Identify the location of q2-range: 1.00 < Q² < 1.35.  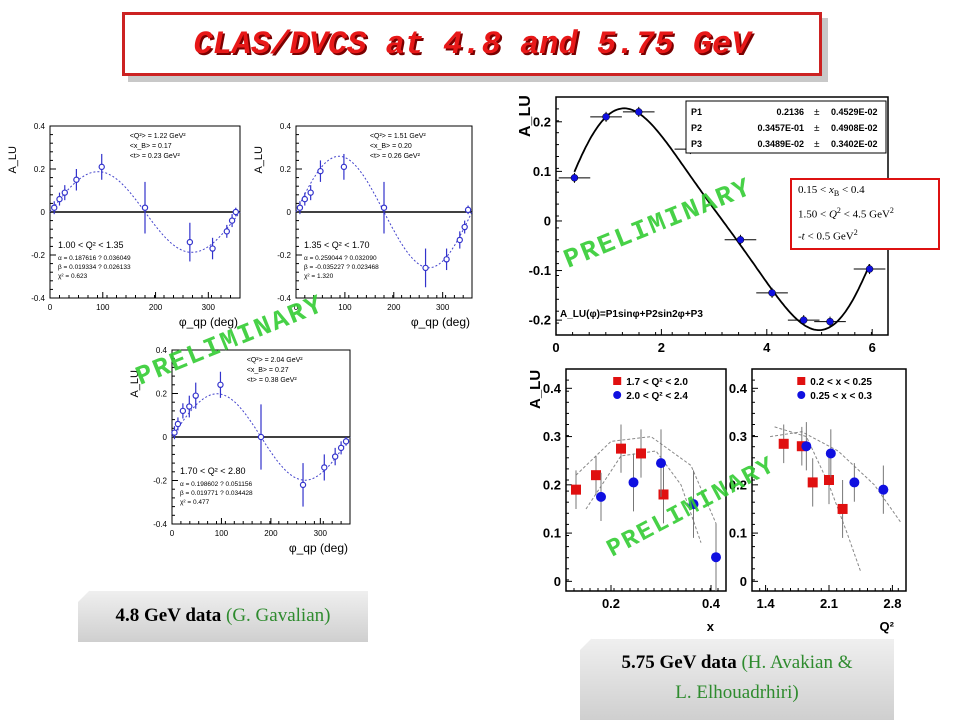
(91, 245).